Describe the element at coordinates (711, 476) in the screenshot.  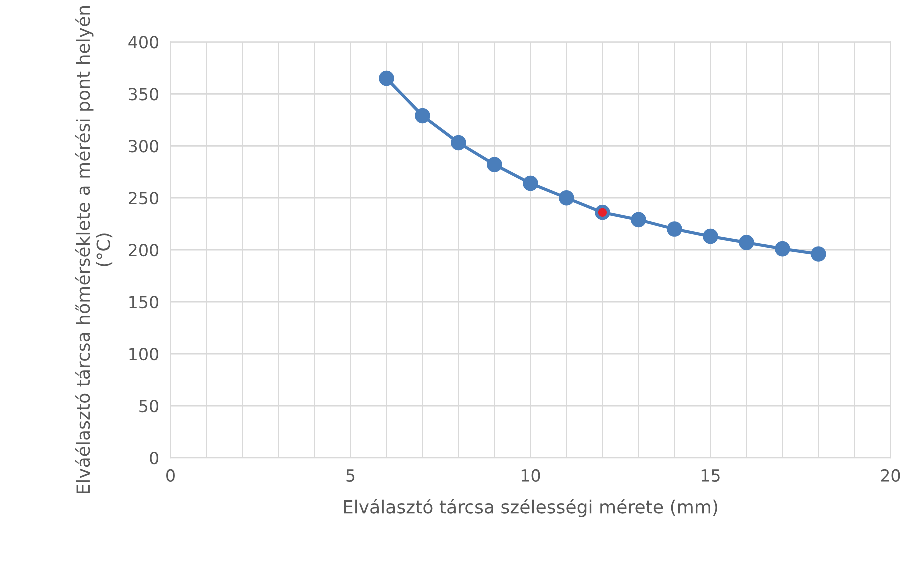
I see `x-tick-label: 15` at that location.